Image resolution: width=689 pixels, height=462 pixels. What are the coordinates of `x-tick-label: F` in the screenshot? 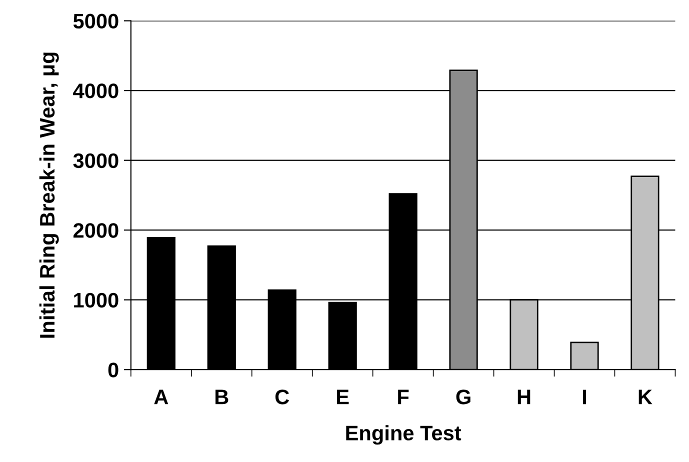 It's located at (403, 397).